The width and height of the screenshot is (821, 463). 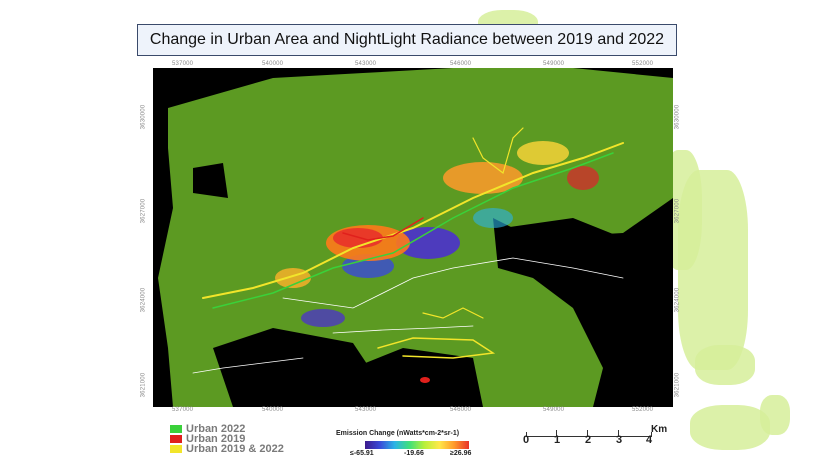 I want to click on emission-max-label: ≥26.96, so click(x=461, y=453).